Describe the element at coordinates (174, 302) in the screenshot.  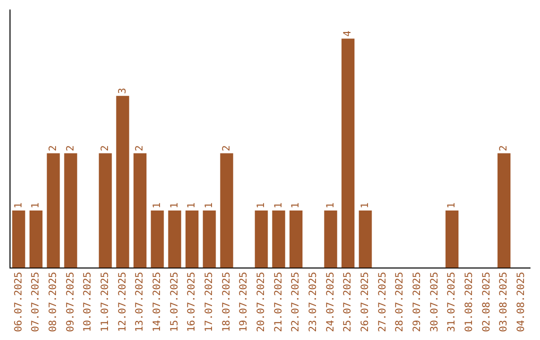
I see `x-tick-label: 15.07.2025` at that location.